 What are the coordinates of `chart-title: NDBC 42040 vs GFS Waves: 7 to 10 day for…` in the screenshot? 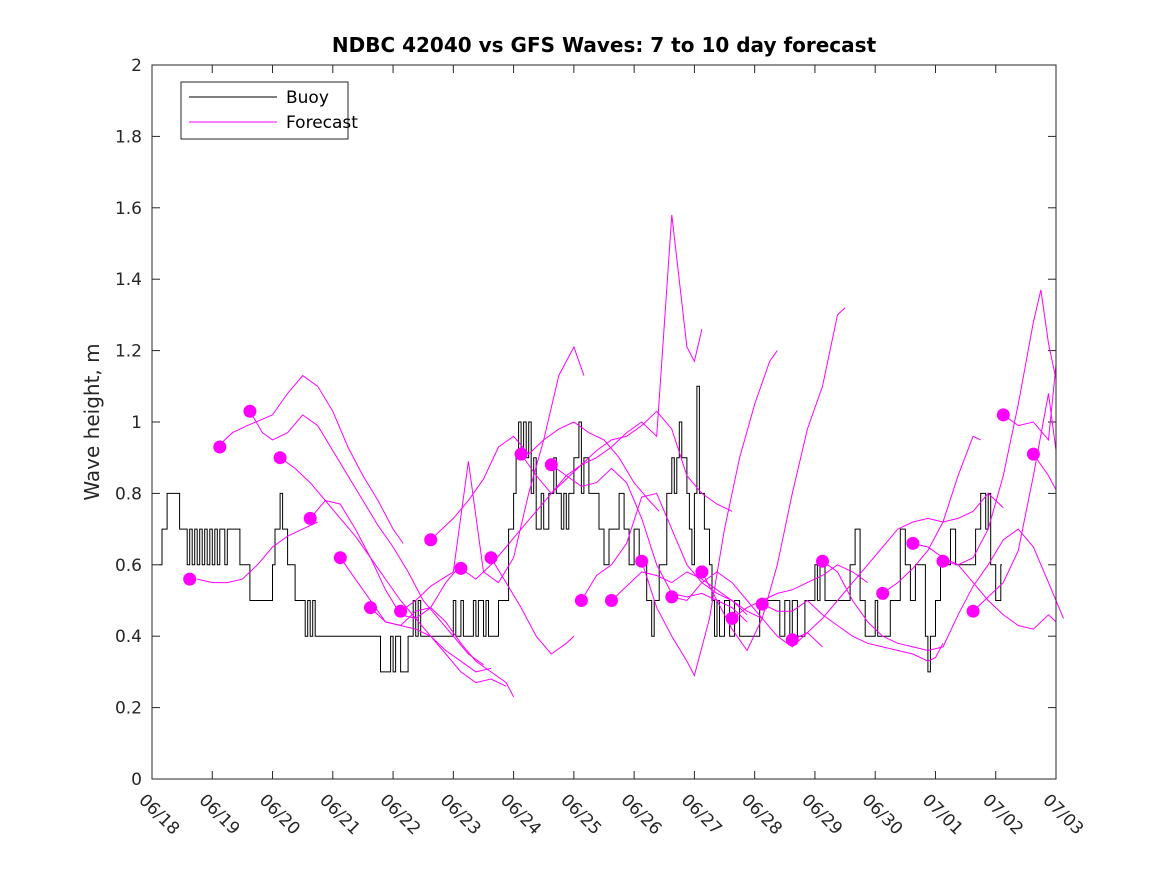 It's located at (604, 45).